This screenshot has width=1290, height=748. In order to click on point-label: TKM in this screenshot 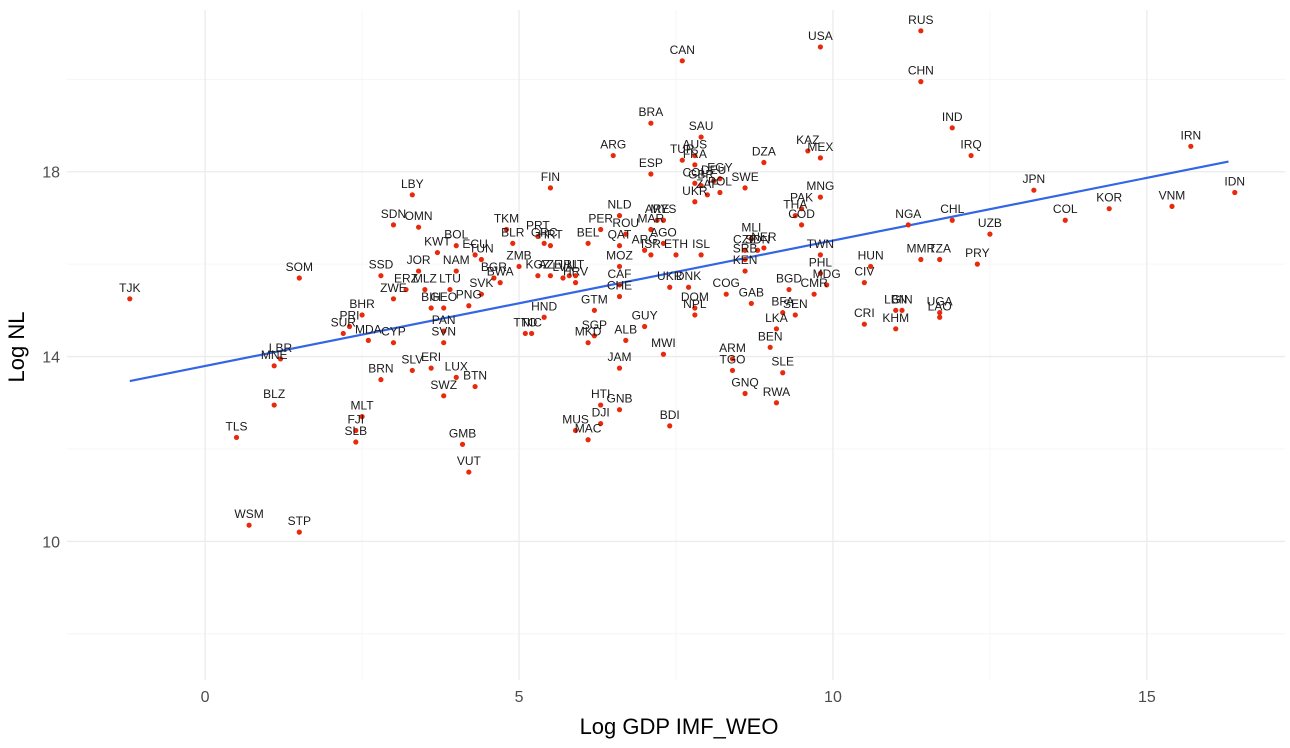, I will do `click(506, 218)`.